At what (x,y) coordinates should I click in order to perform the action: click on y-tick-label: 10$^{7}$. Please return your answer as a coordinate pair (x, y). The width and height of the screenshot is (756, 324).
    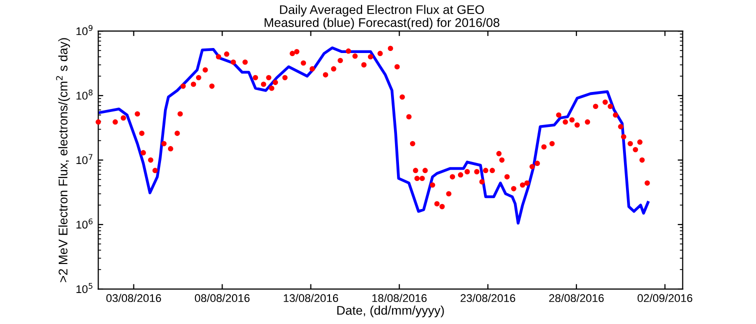
    Looking at the image, I should click on (84, 159).